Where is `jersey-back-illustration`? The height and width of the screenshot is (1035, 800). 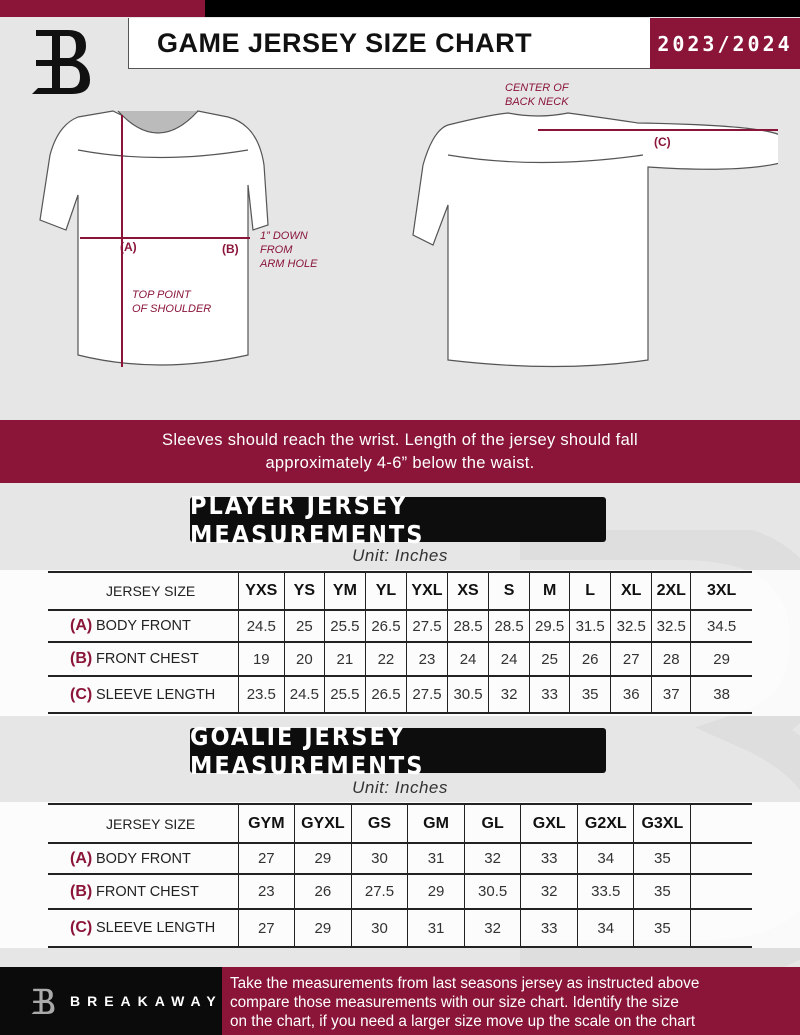 jersey-back-illustration is located at coordinates (595, 240).